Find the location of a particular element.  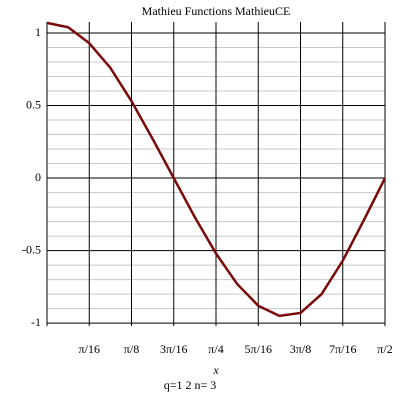

x-tick-label: 3π/8 is located at coordinates (300, 349).